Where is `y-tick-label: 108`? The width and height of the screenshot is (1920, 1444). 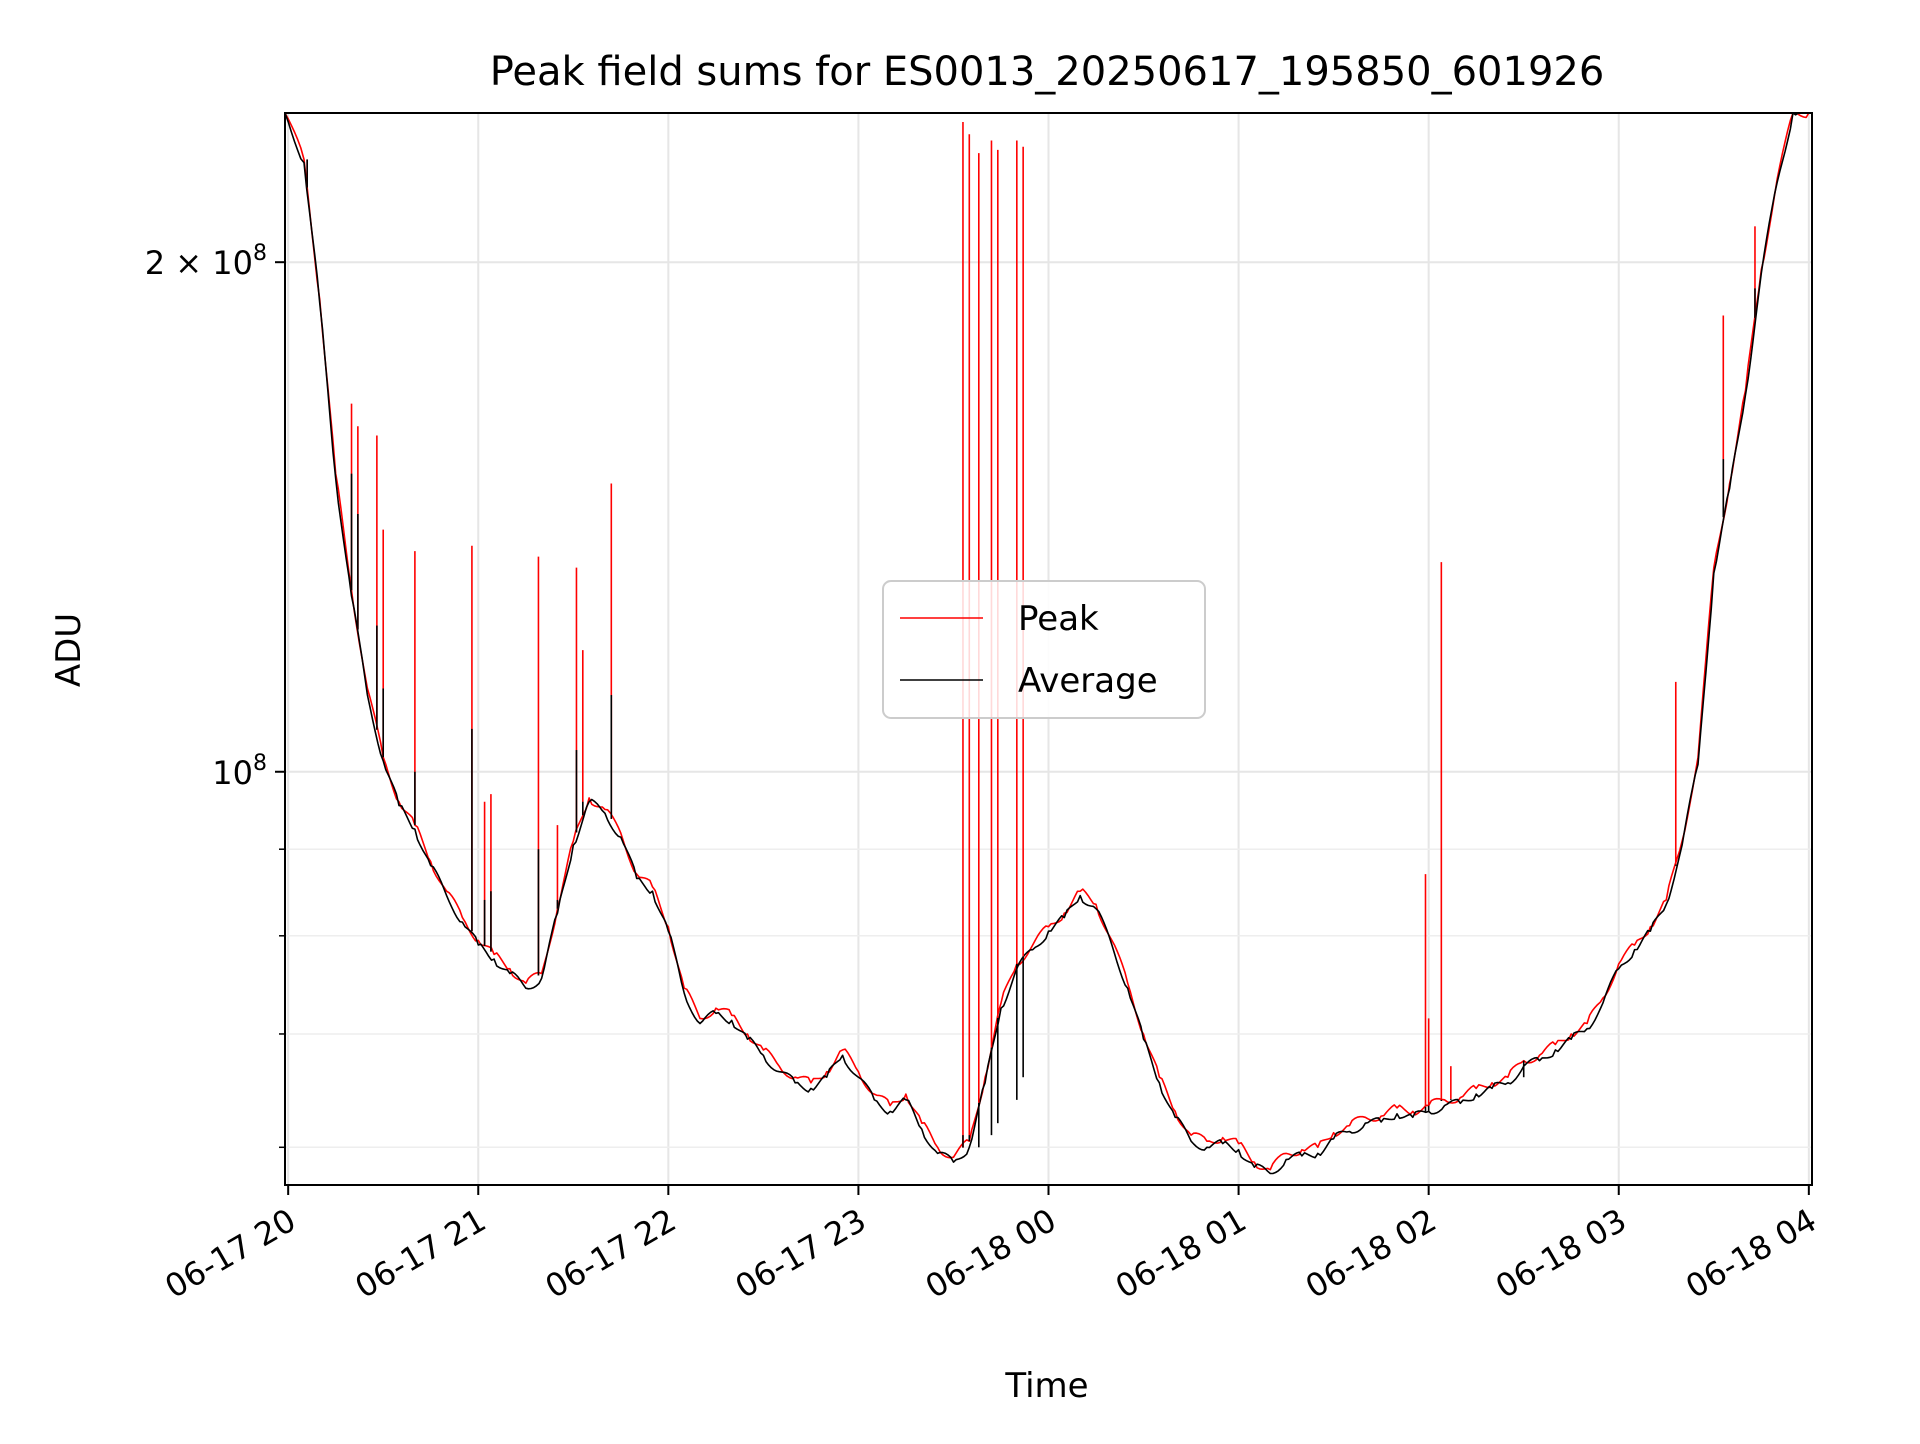 y-tick-label: 108 is located at coordinates (239, 771).